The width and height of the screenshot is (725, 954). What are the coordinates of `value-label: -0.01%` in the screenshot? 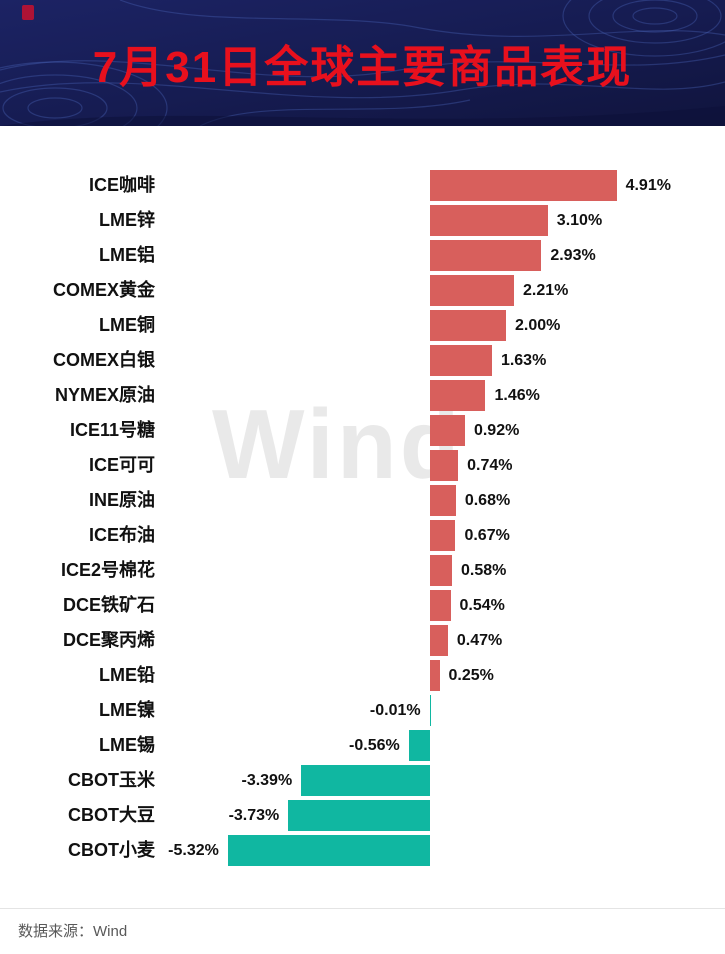 It's located at (395, 710).